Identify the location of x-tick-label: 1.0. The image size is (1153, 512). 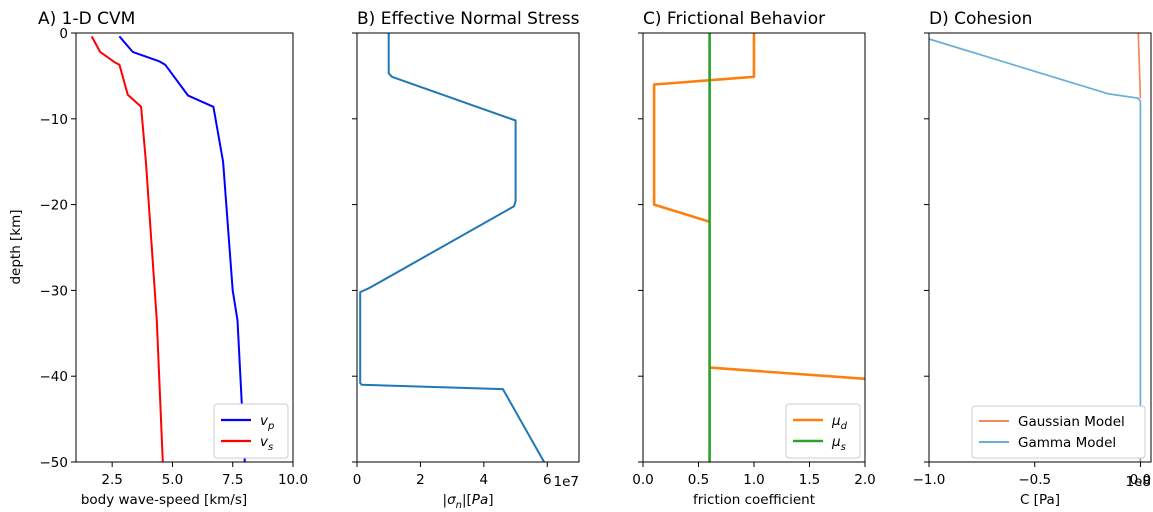
(753, 480).